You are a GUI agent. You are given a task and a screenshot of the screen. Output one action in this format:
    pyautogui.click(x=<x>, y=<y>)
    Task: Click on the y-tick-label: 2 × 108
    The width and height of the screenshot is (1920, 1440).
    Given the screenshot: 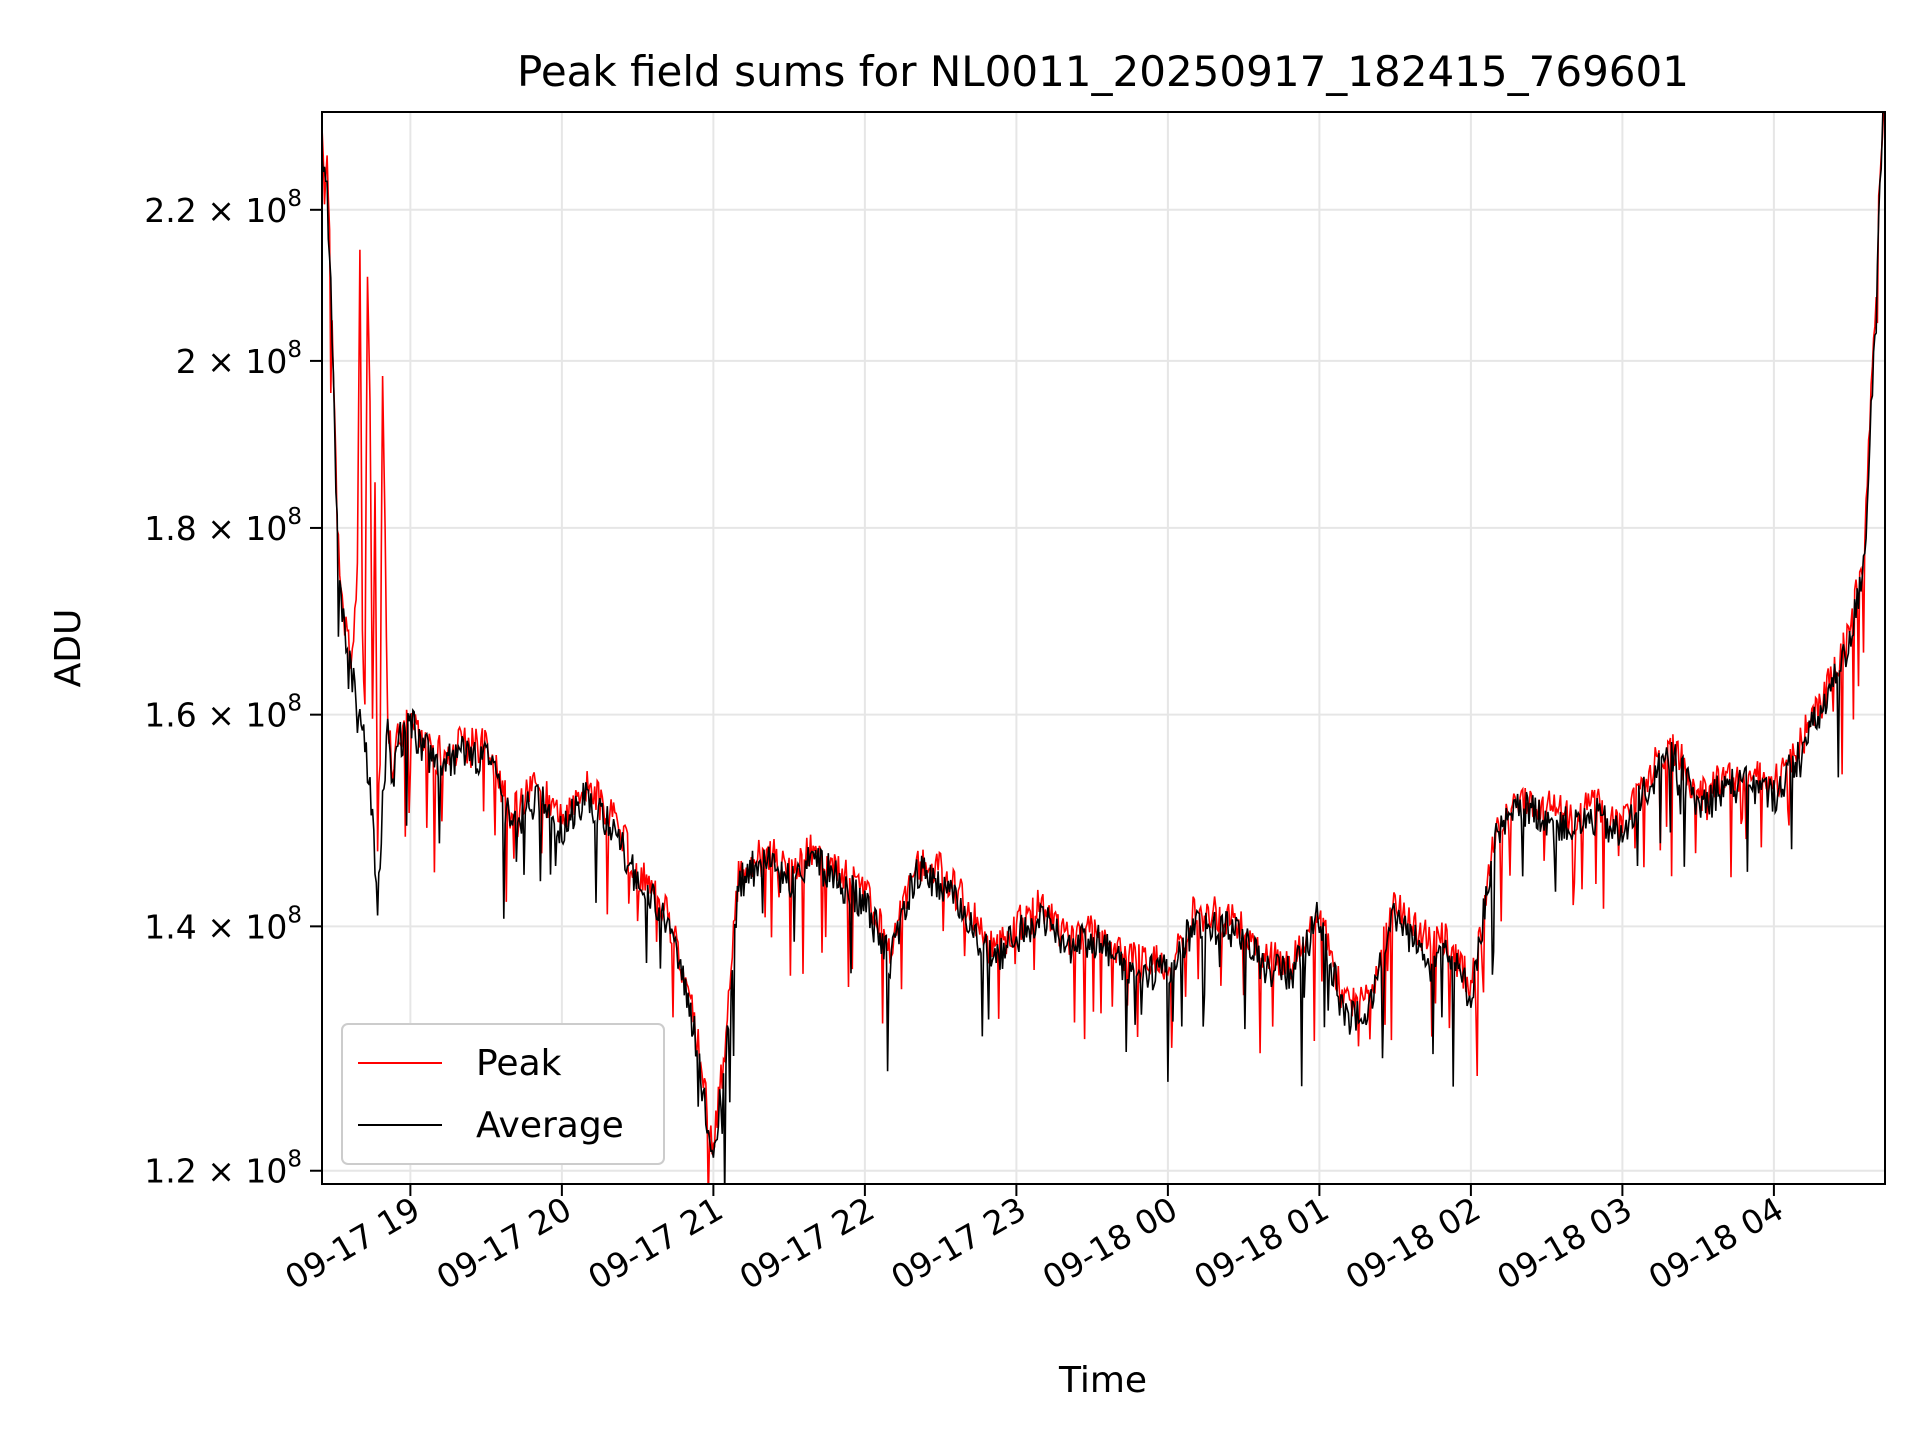 What is the action you would take?
    pyautogui.click(x=239, y=359)
    